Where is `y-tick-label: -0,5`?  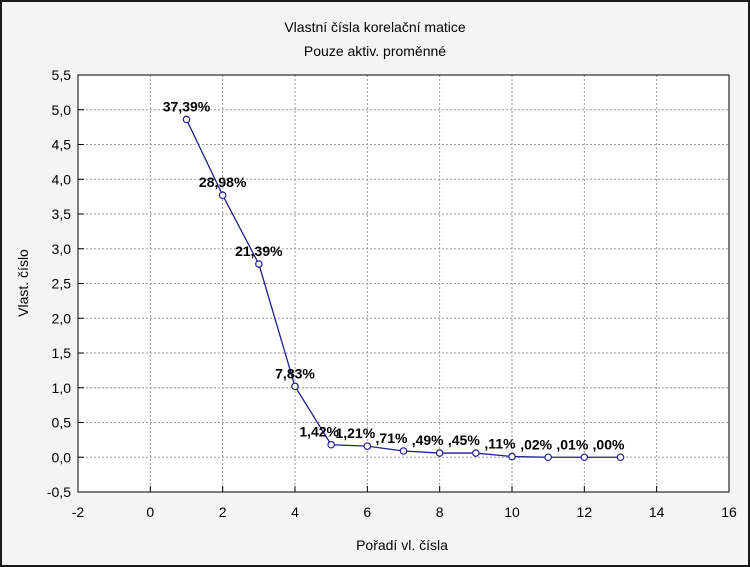
y-tick-label: -0,5 is located at coordinates (59, 492).